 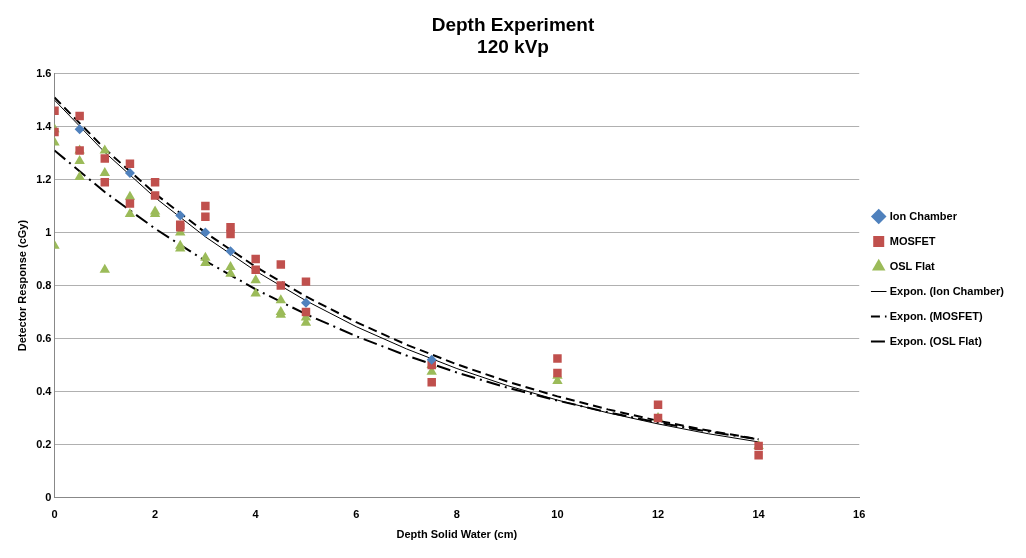 I want to click on y-tick-label: 0.8, so click(x=44, y=284).